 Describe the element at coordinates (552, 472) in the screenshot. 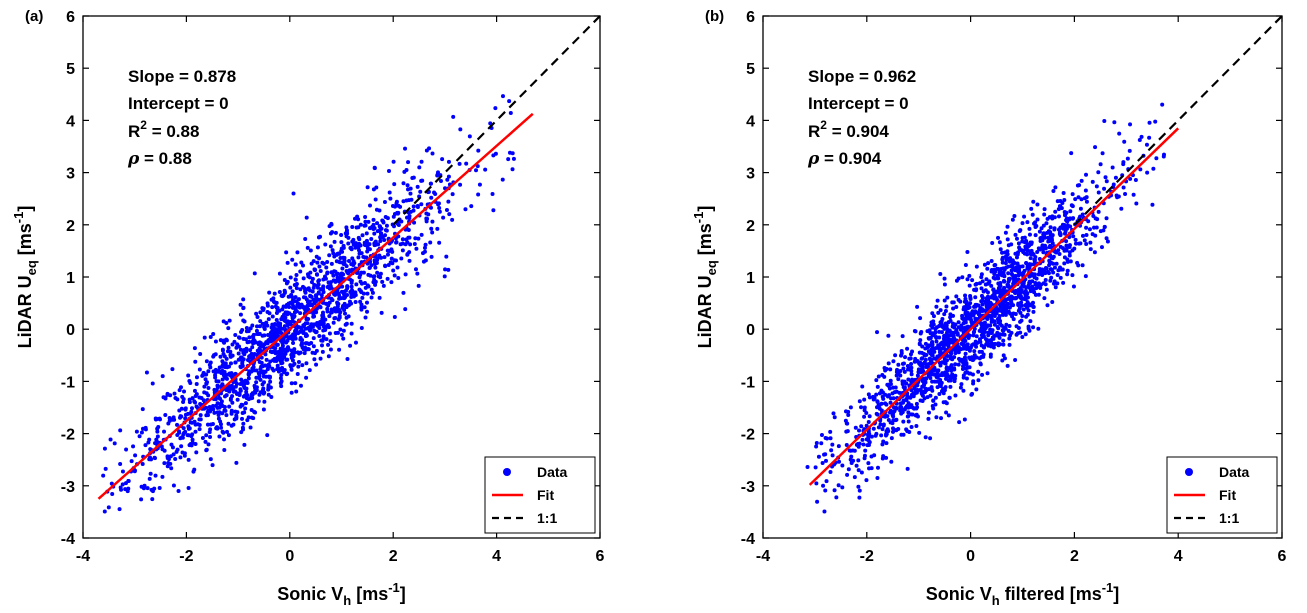

I see `legend-label: Data` at that location.